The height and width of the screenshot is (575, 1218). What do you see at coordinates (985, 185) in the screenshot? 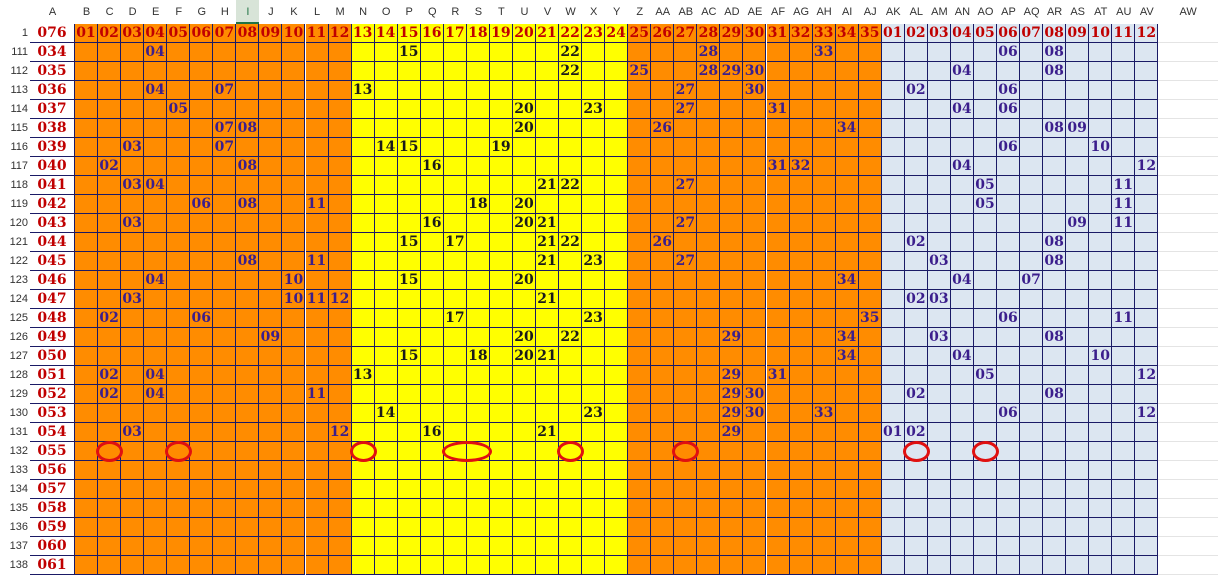
I see `drawn-number-cell: 05` at bounding box center [985, 185].